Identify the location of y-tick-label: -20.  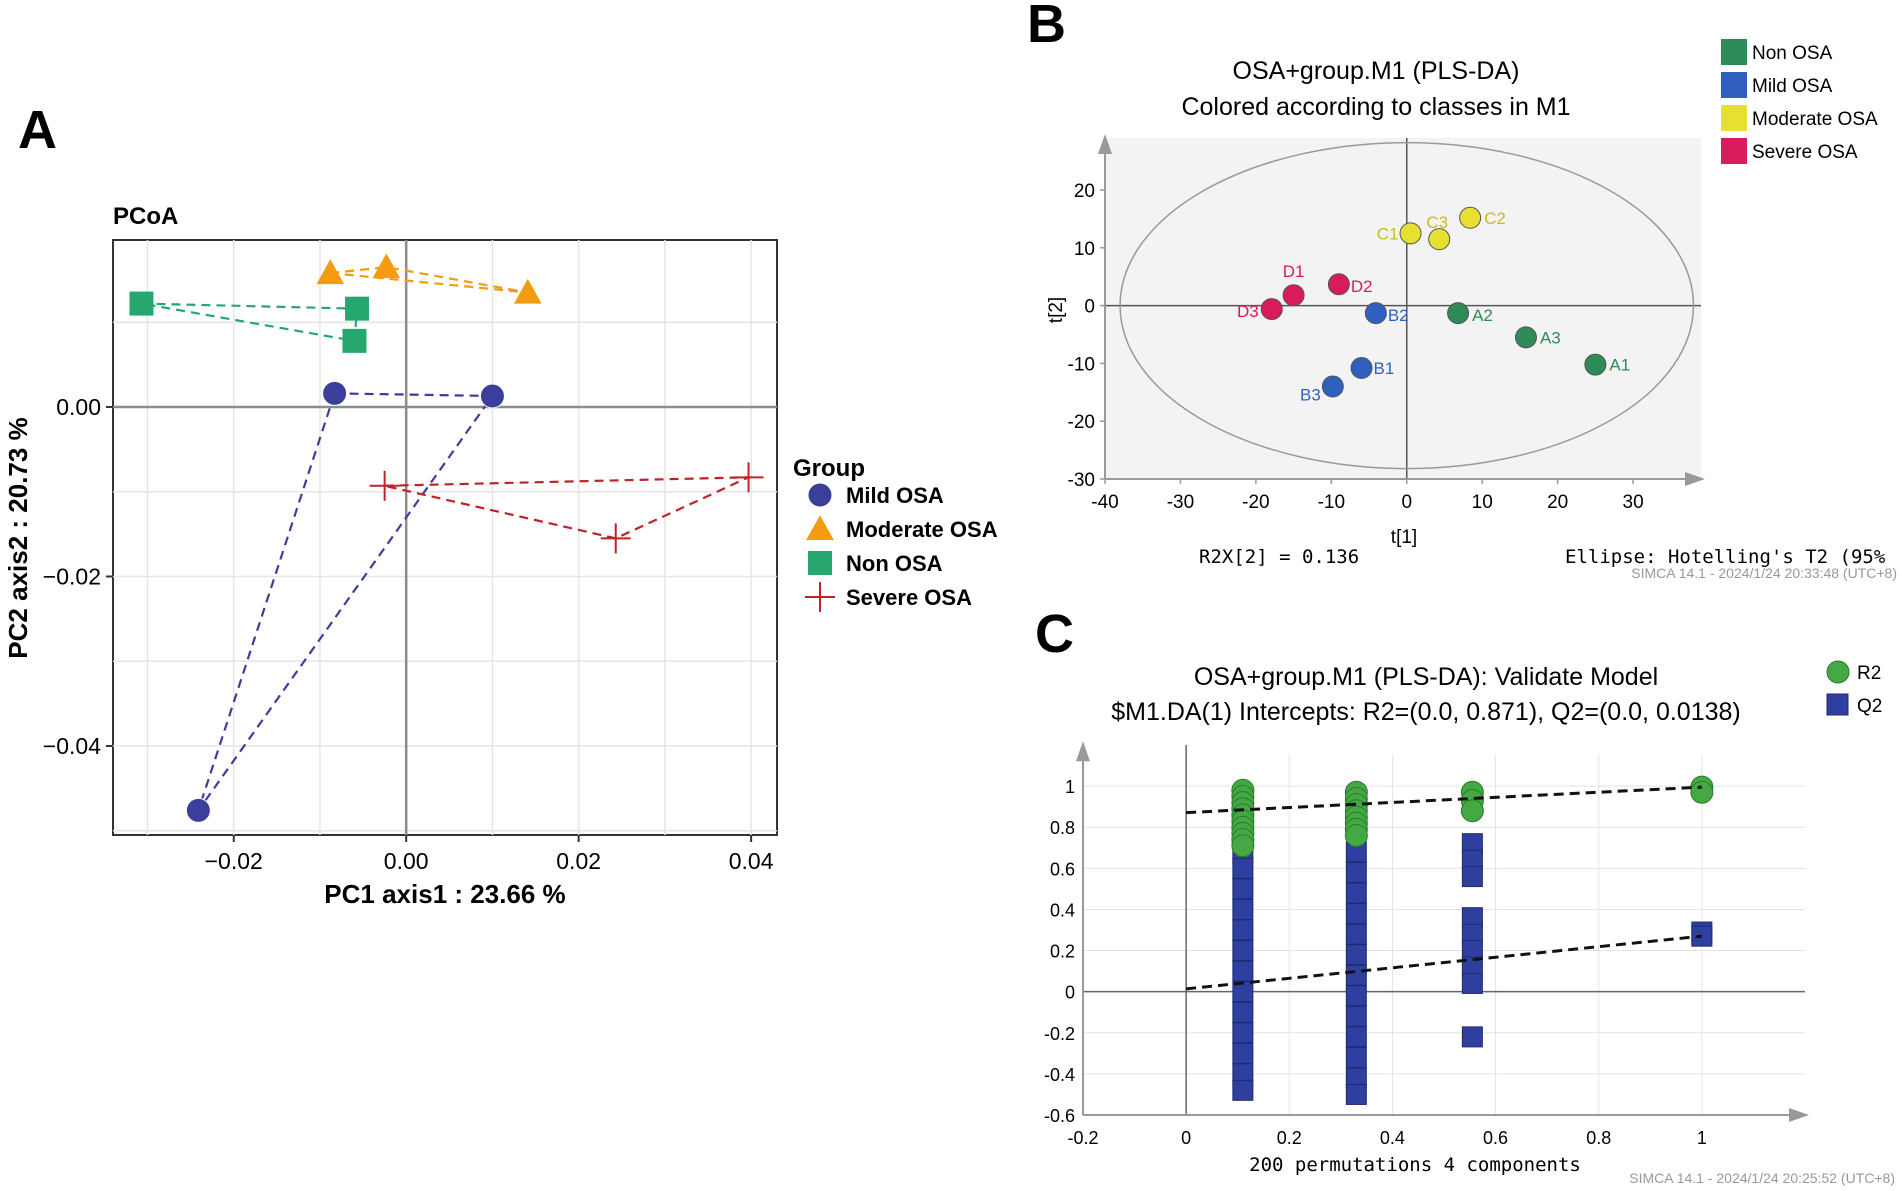
(1081, 422).